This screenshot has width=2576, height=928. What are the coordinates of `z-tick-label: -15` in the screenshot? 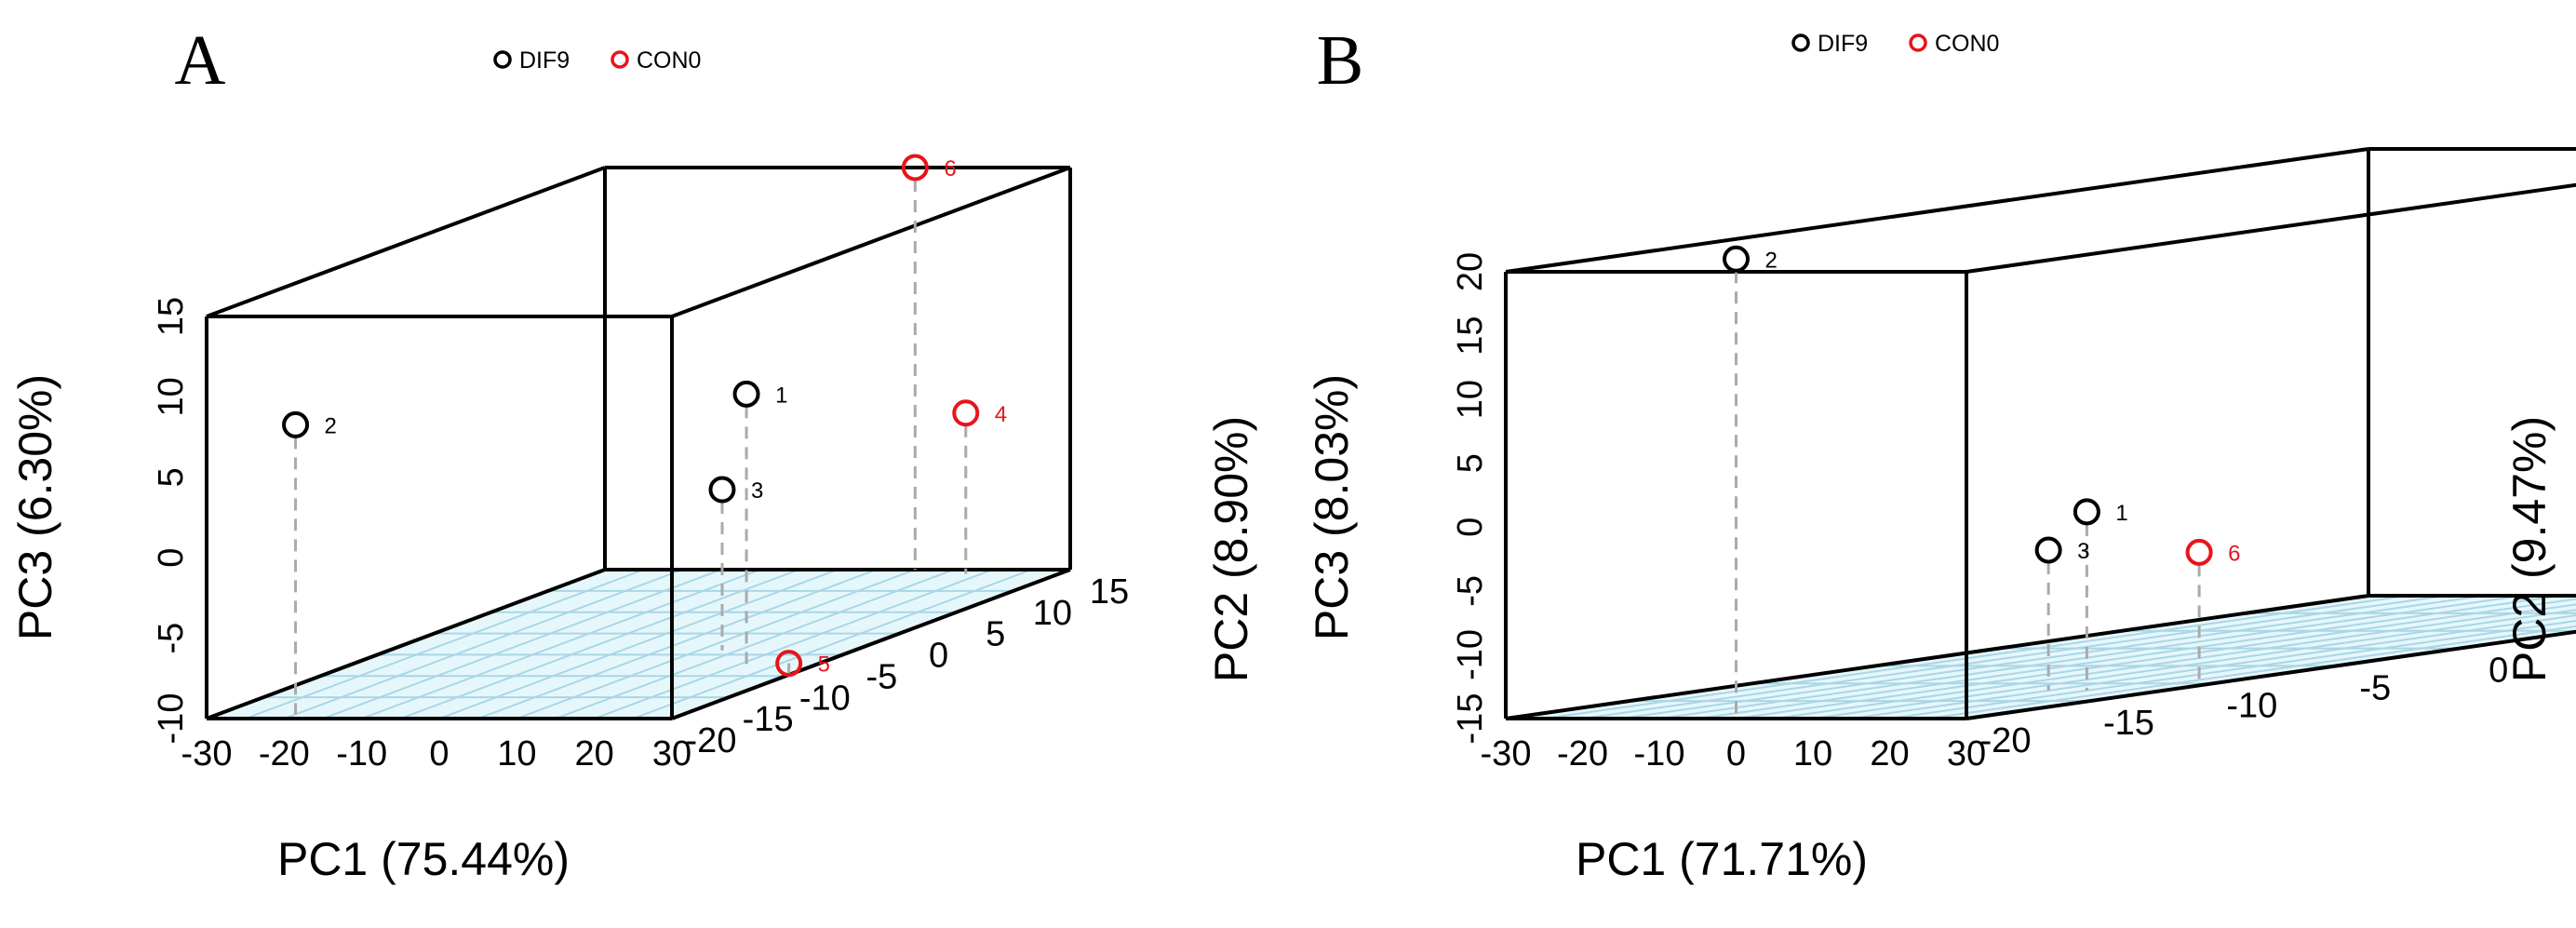 It's located at (1470, 719).